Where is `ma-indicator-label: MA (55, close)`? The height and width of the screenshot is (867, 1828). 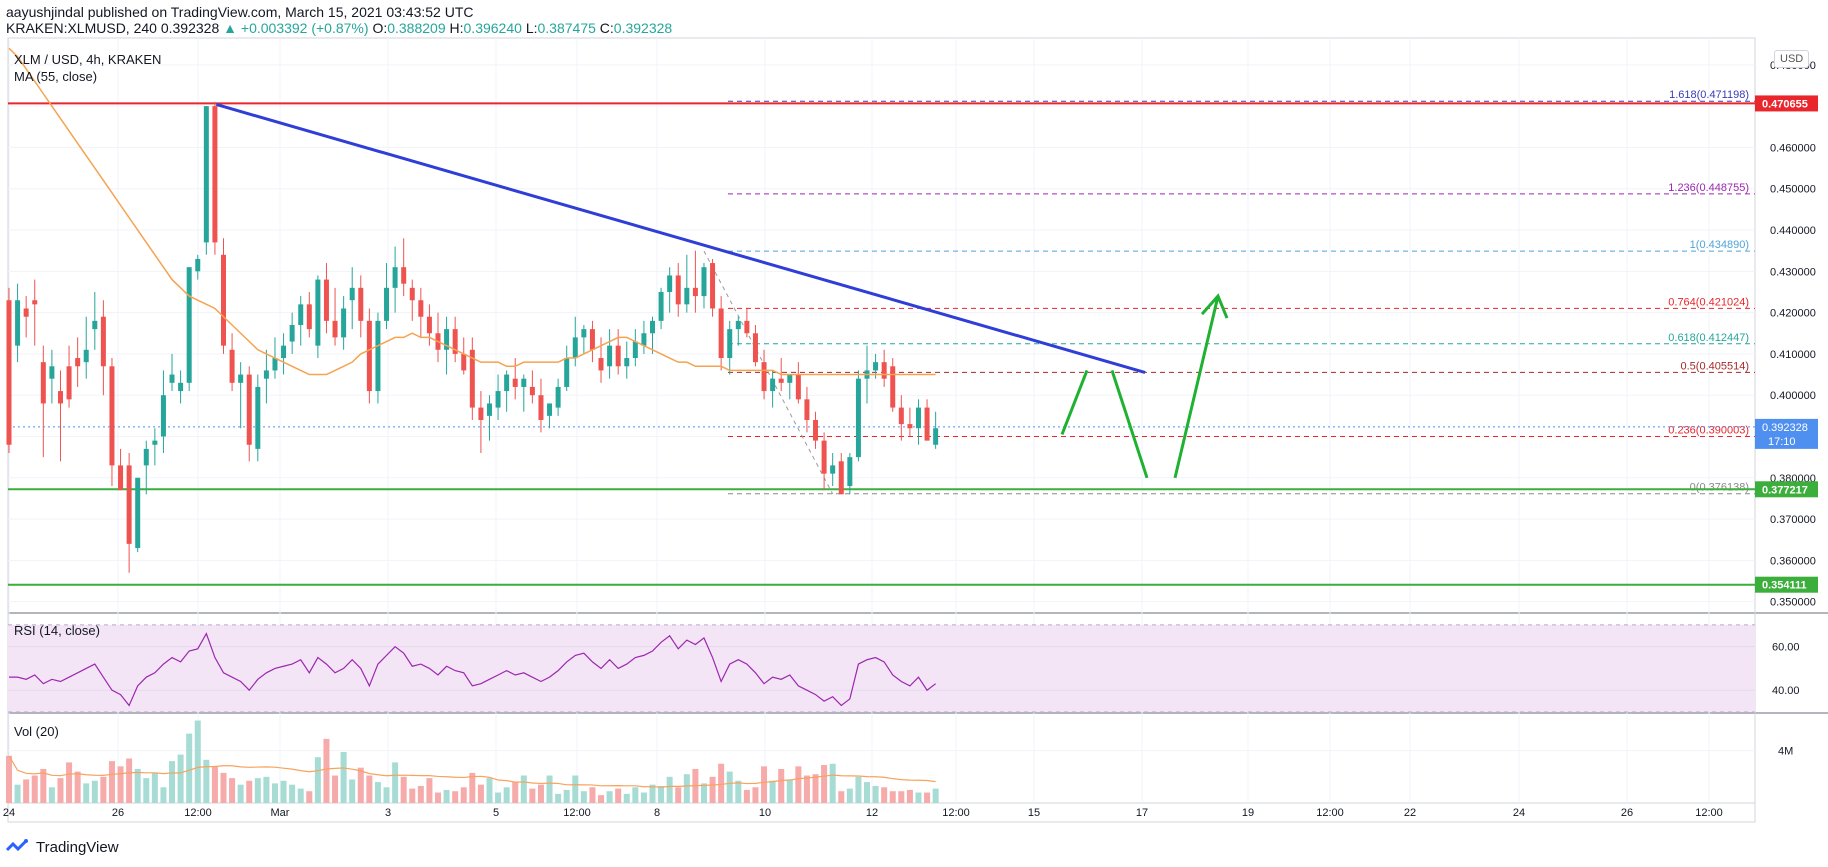 ma-indicator-label: MA (55, close) is located at coordinates (56, 76).